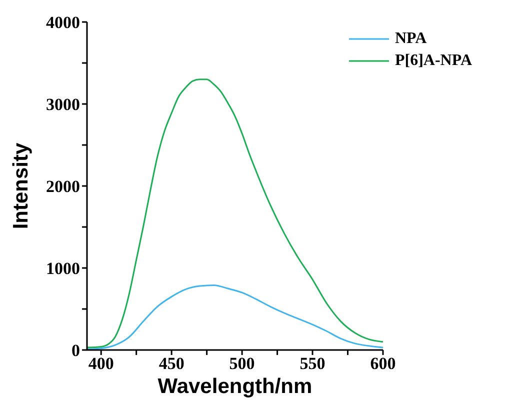 This screenshot has height=407, width=530. Describe the element at coordinates (313, 364) in the screenshot. I see `x-tick-label: 550` at that location.